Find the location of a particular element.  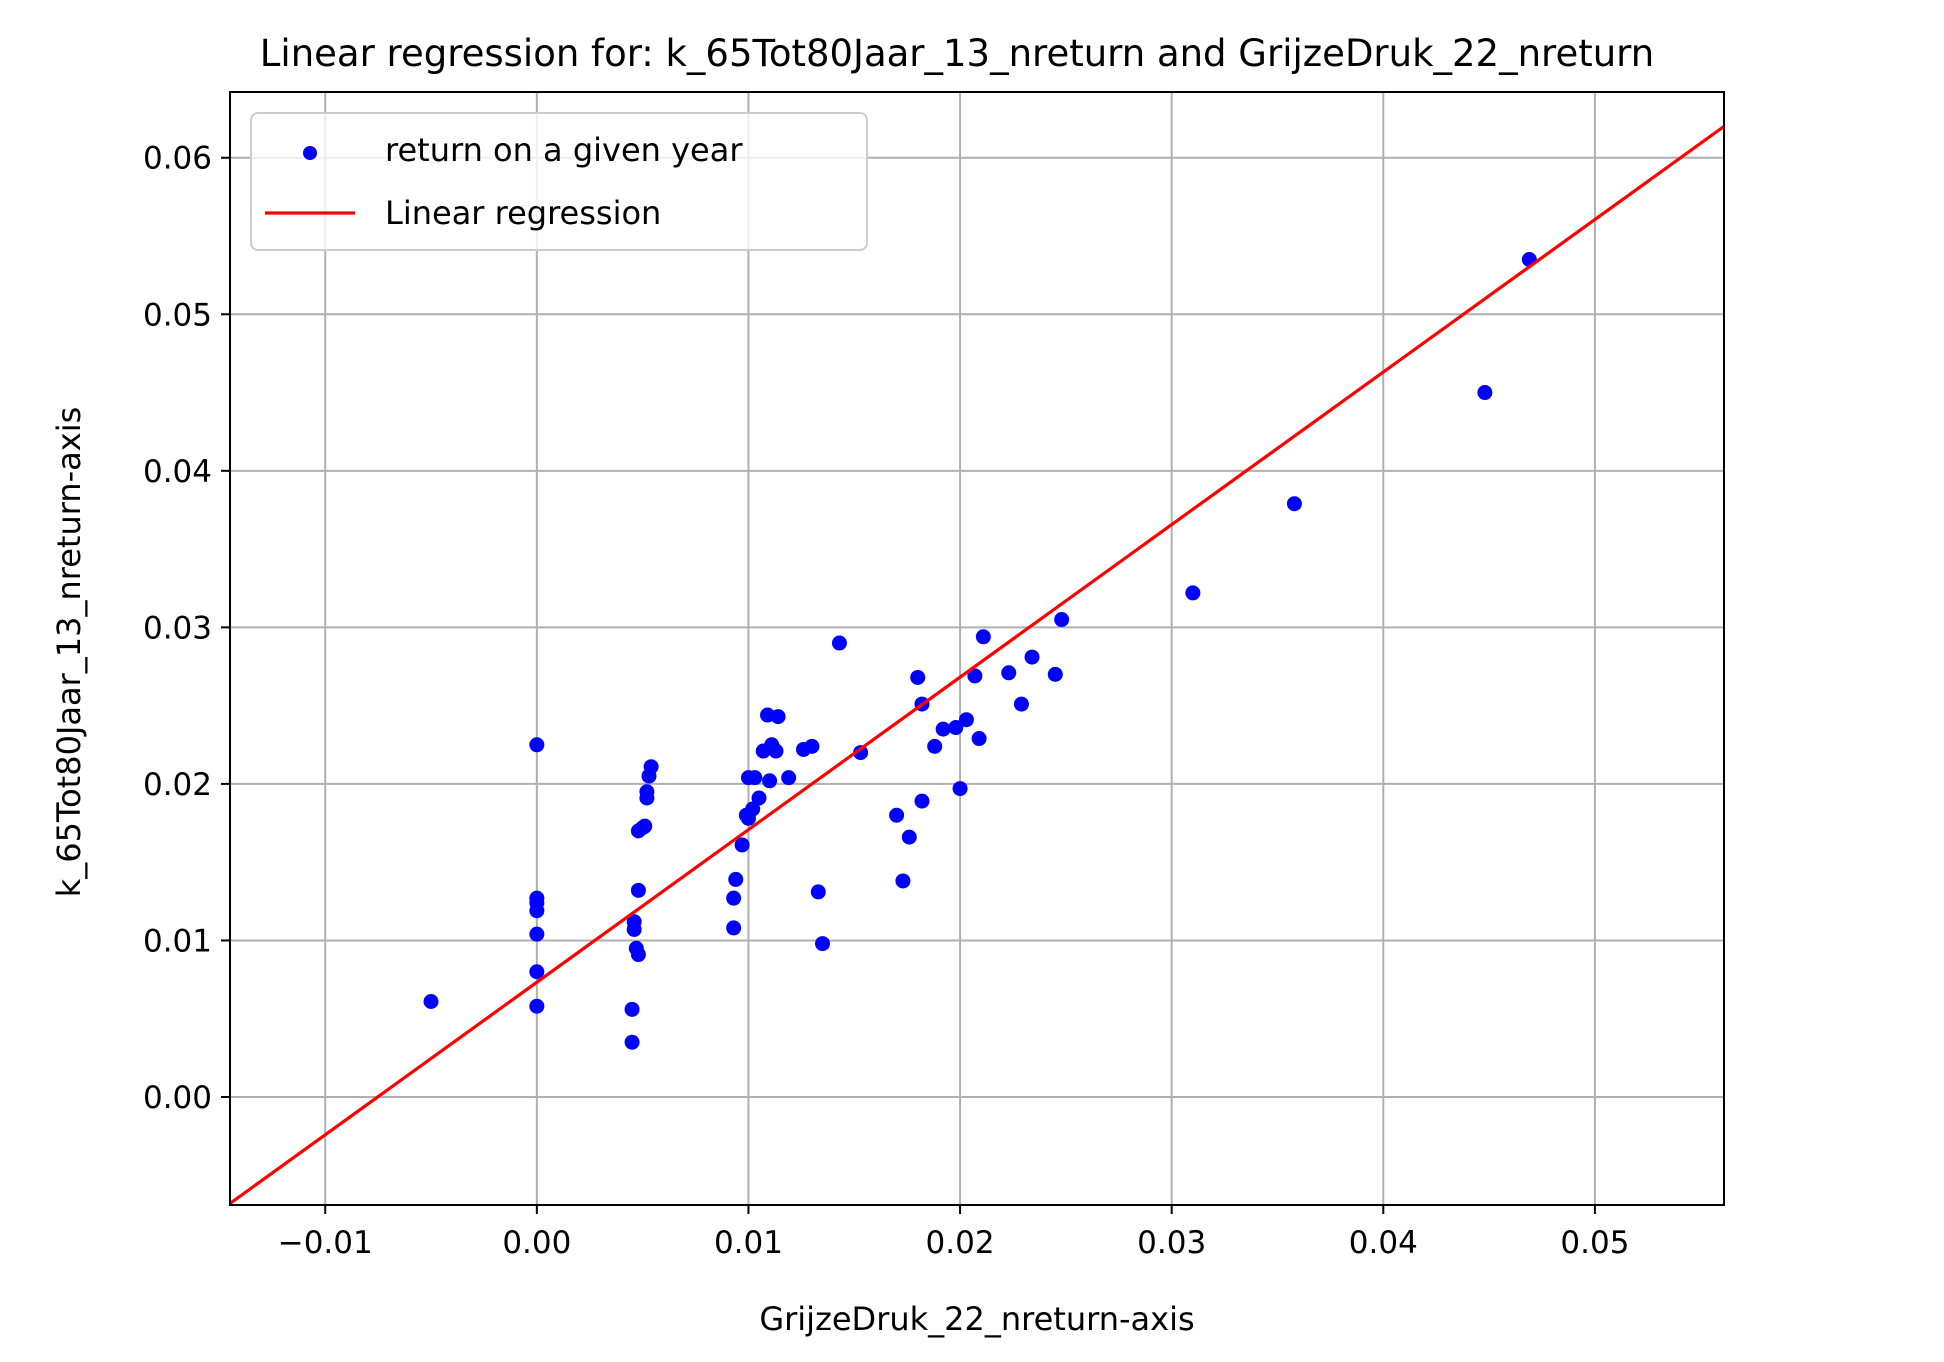

x-axis: −0.01 0.00 0.01 0.02 0.03 0.04 0.05 is located at coordinates (953, 1233).